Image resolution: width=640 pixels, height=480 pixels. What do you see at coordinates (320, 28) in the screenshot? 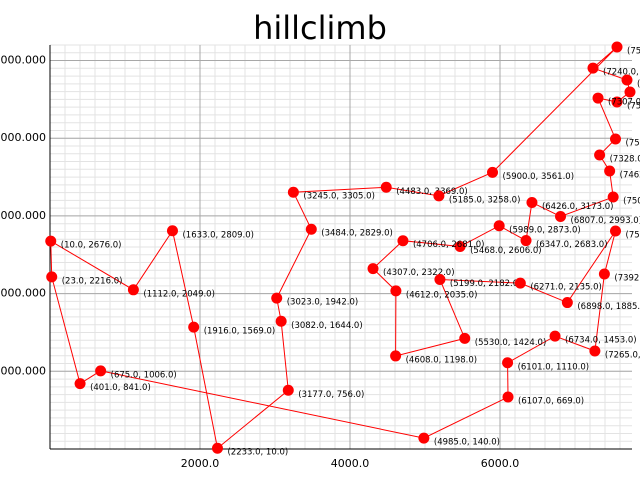
I see `chart-title: hillclimb` at bounding box center [320, 28].